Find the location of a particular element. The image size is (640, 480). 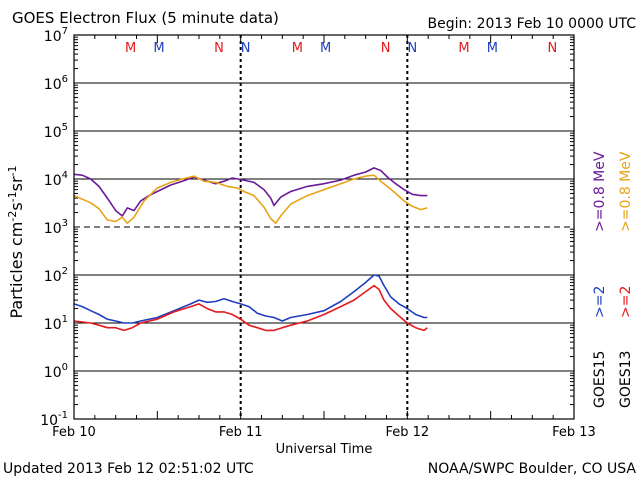

y-axis-label: Particles cm-2s-1sr-1 is located at coordinates (16, 241).